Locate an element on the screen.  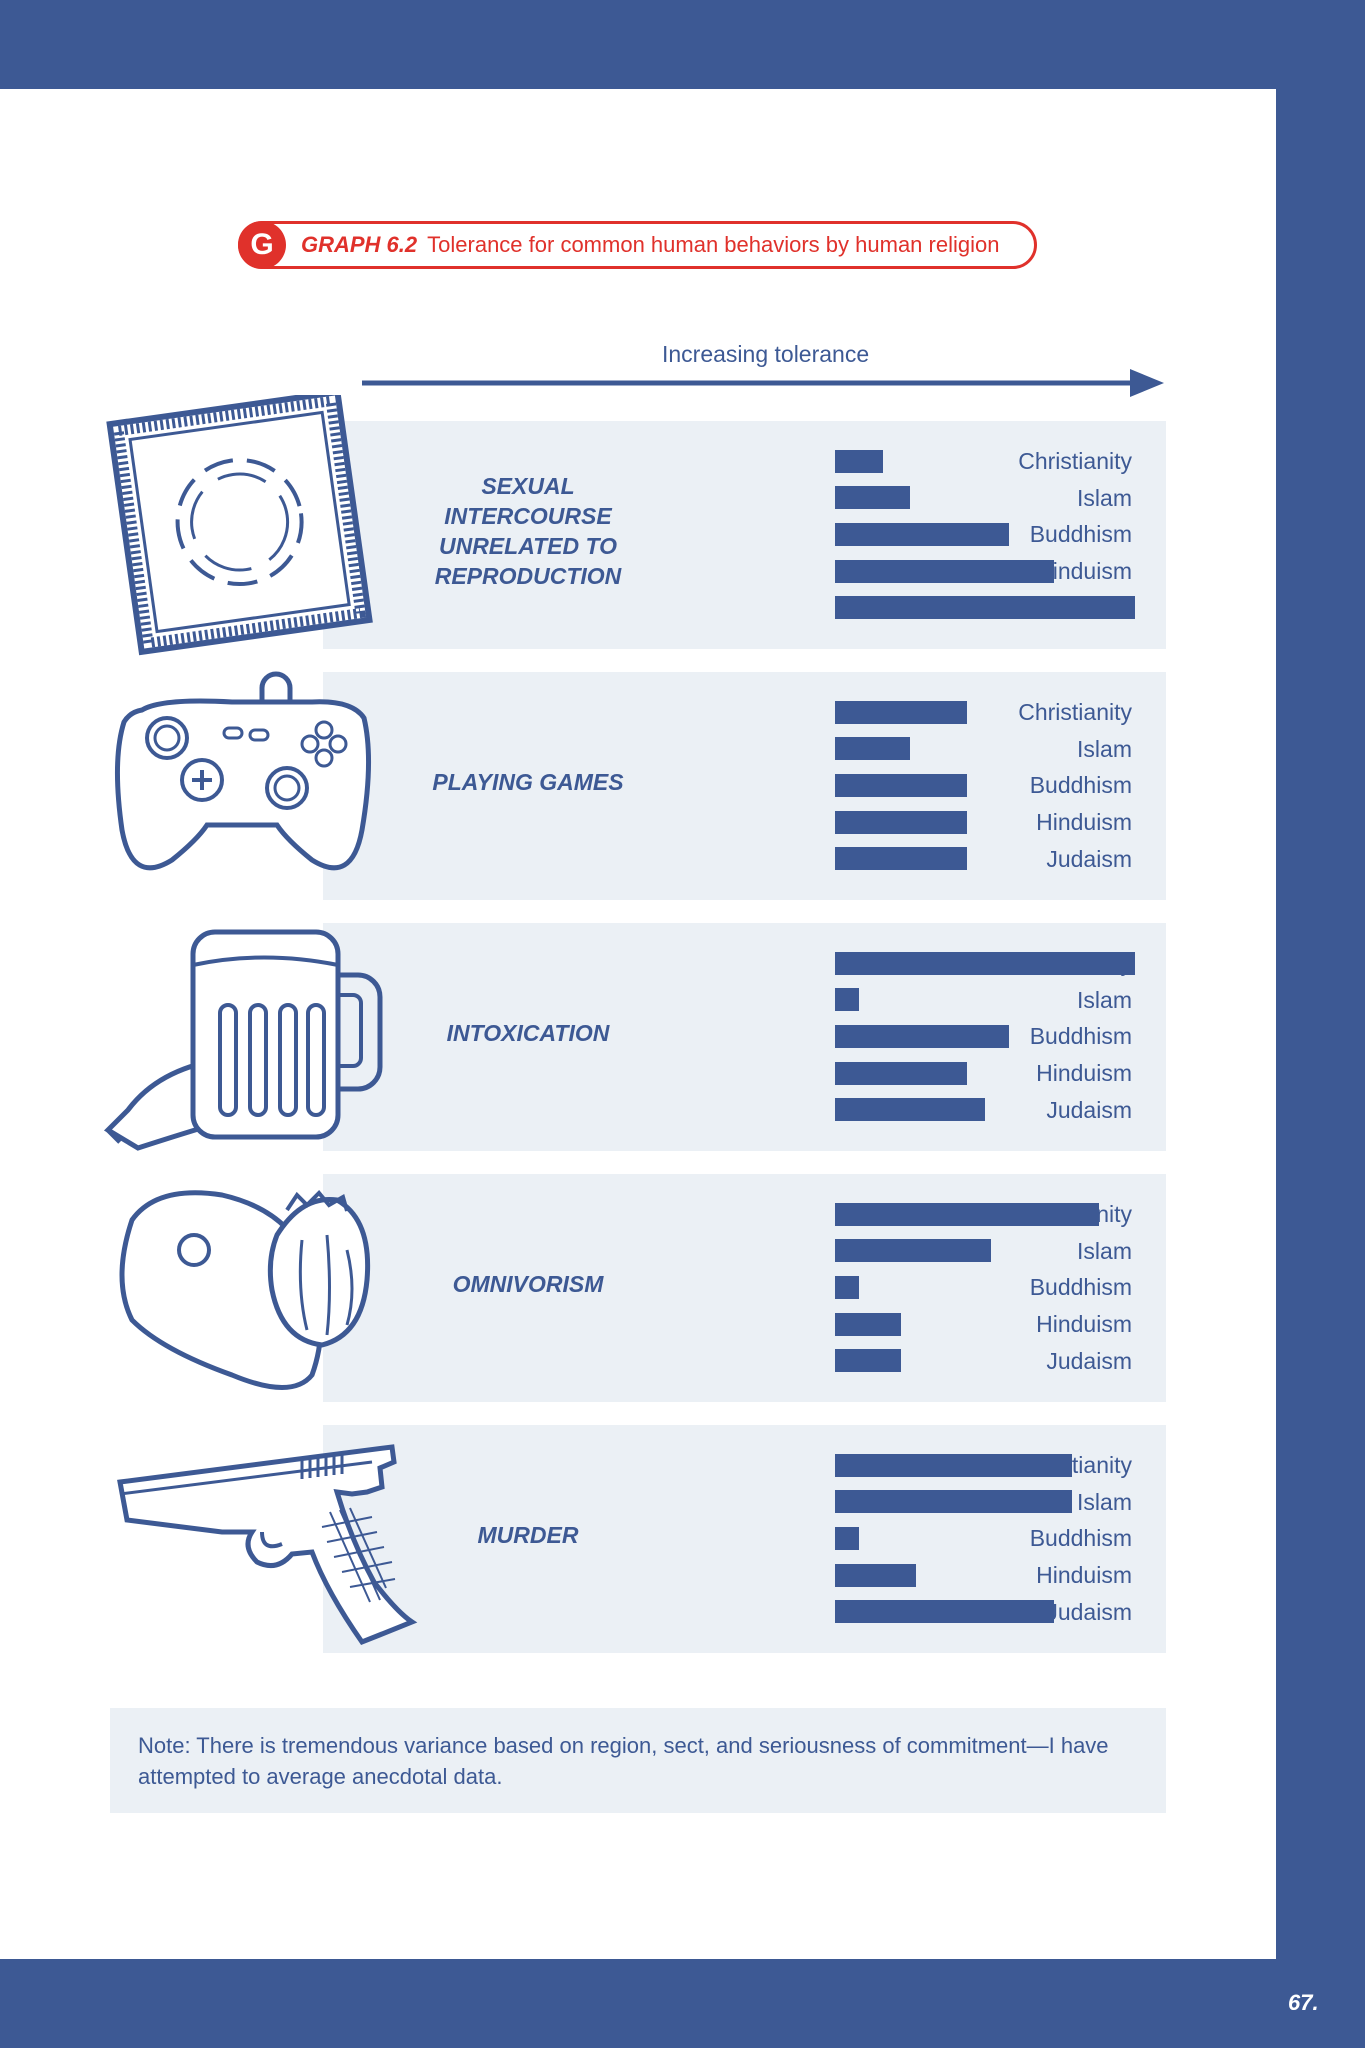
behavior-label: PLAYING GAMES is located at coordinates (528, 782).